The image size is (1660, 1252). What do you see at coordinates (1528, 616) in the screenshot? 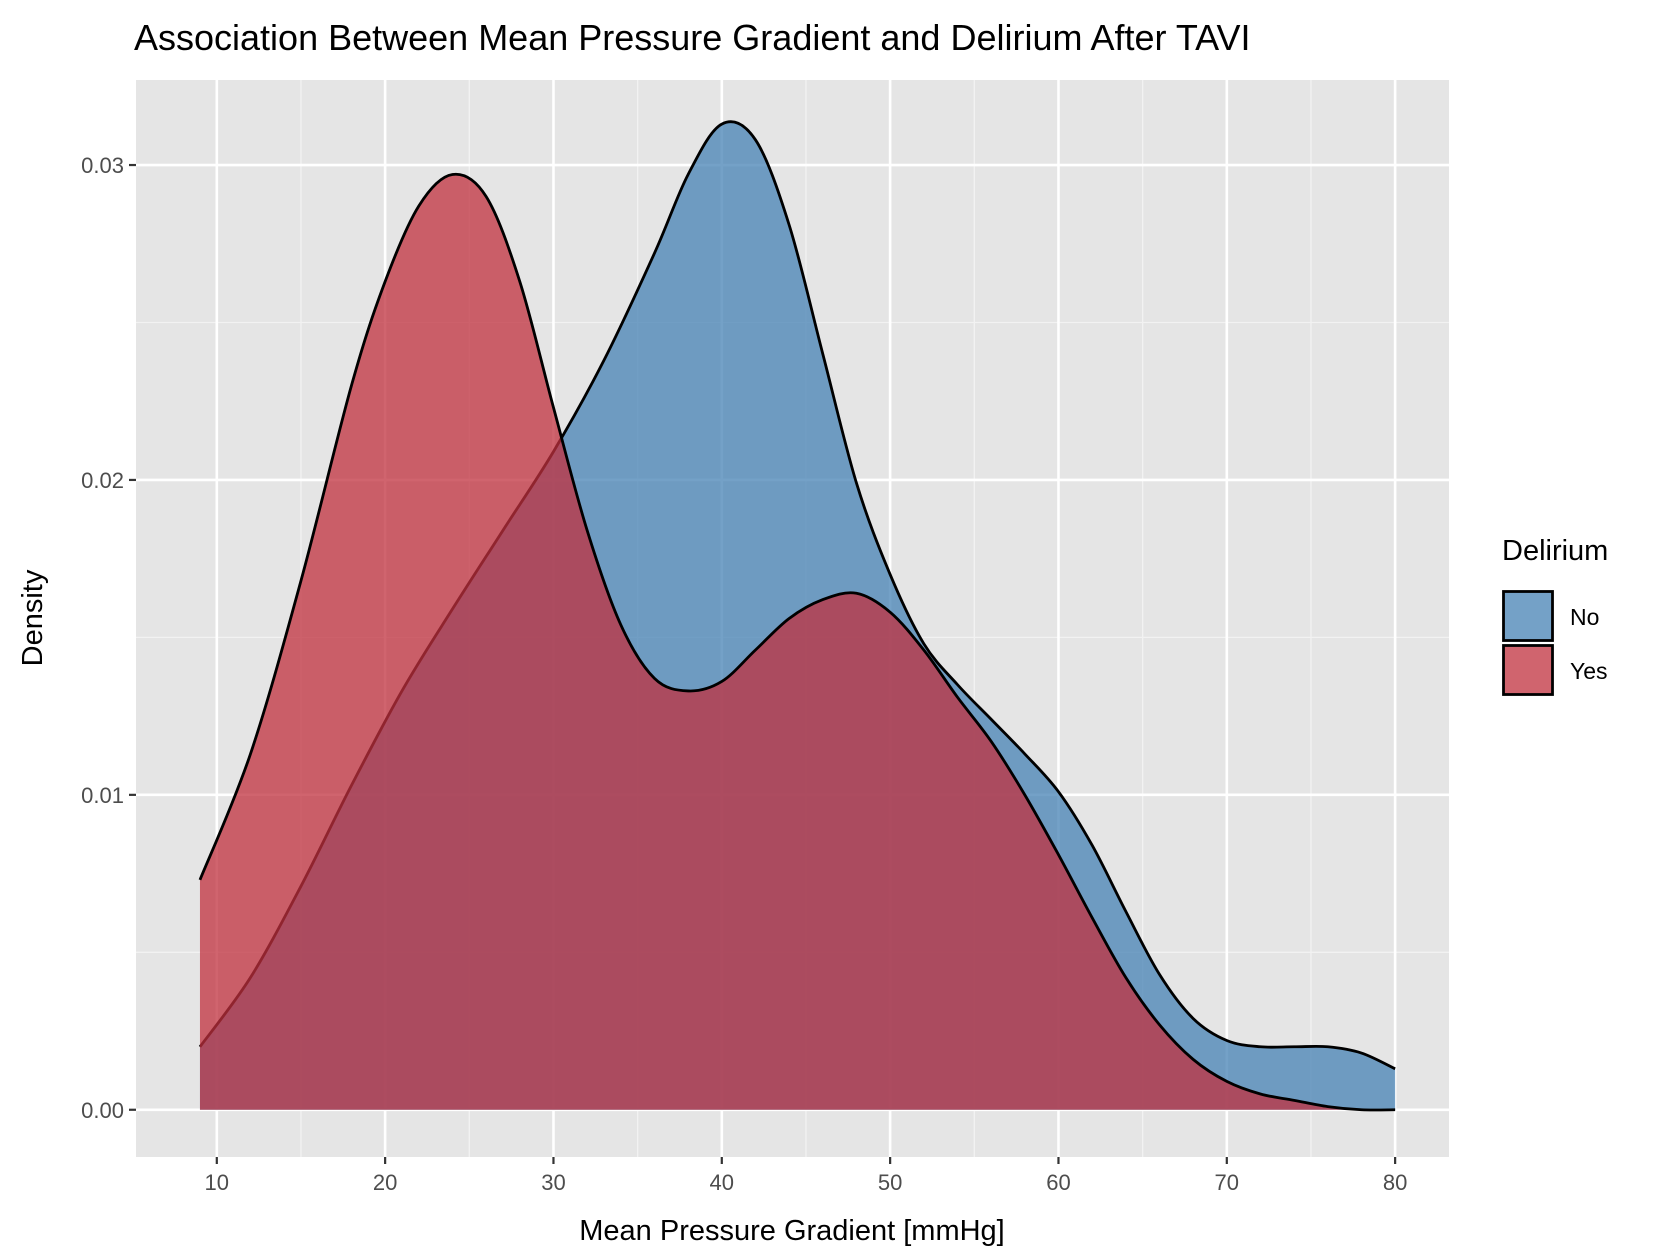
I see `legend-key-no` at bounding box center [1528, 616].